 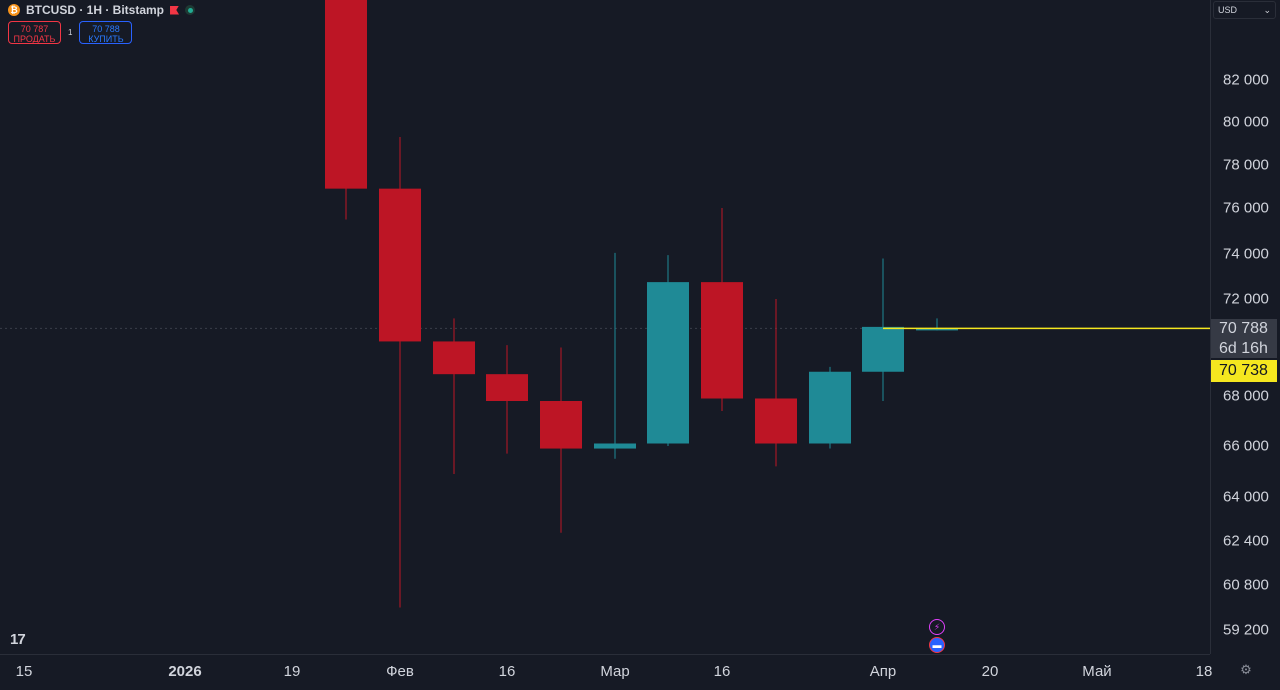 What do you see at coordinates (1244, 10) in the screenshot?
I see `currency-select: USD ⌄` at bounding box center [1244, 10].